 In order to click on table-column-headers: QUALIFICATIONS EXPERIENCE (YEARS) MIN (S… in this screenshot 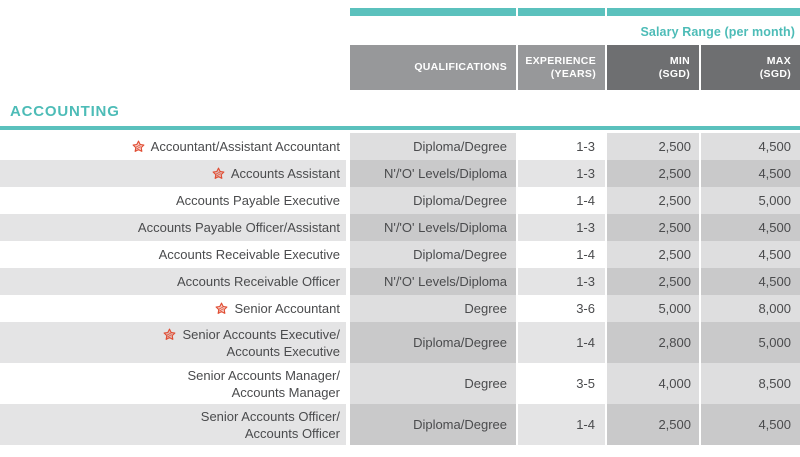, I will do `click(400, 67)`.